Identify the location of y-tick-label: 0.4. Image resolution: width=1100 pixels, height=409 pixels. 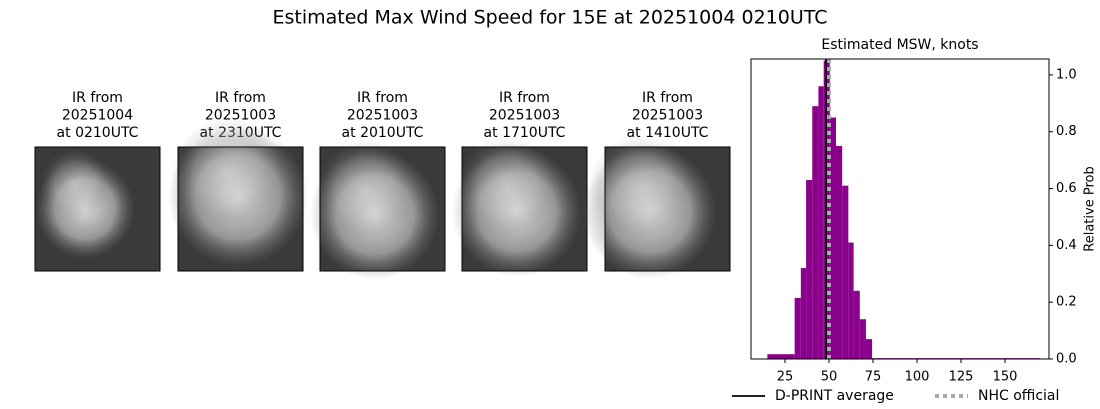
(1066, 245).